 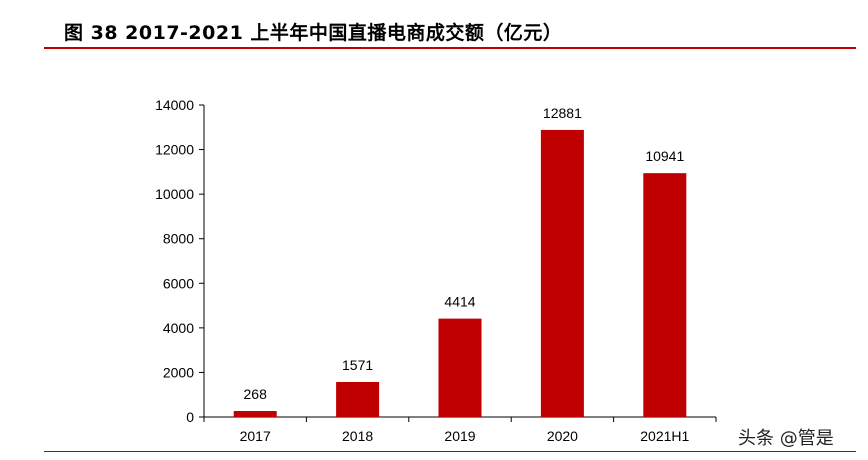 What do you see at coordinates (178, 239) in the screenshot?
I see `y-tick-label: 8000` at bounding box center [178, 239].